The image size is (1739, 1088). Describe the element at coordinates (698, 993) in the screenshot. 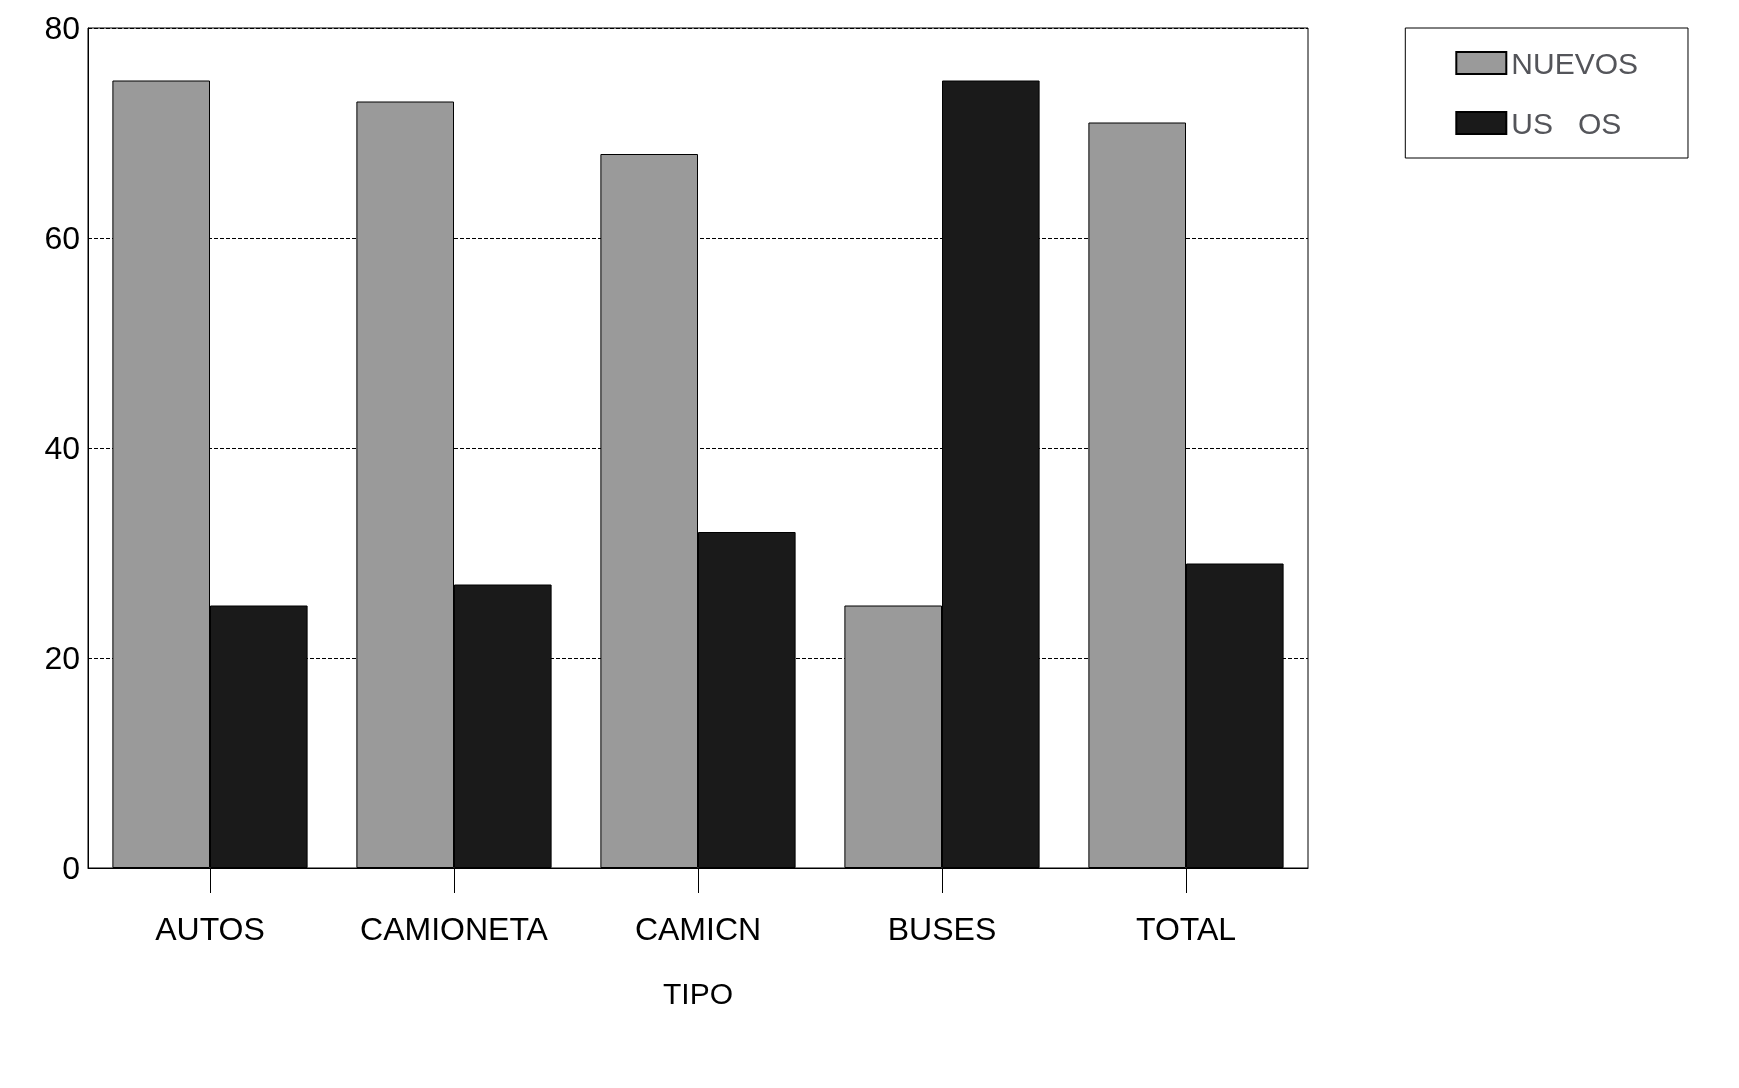

I see `x-axis-title: TIPO` at that location.